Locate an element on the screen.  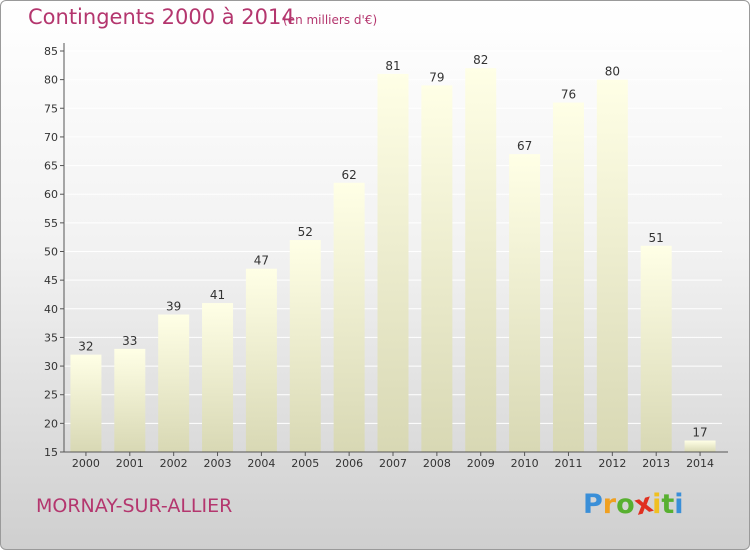
x-tick-label: 2009 is located at coordinates (481, 463).